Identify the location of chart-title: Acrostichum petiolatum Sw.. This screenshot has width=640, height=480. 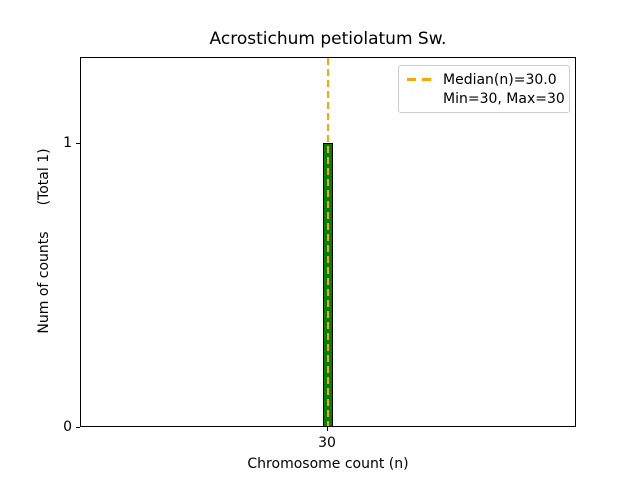
(328, 39).